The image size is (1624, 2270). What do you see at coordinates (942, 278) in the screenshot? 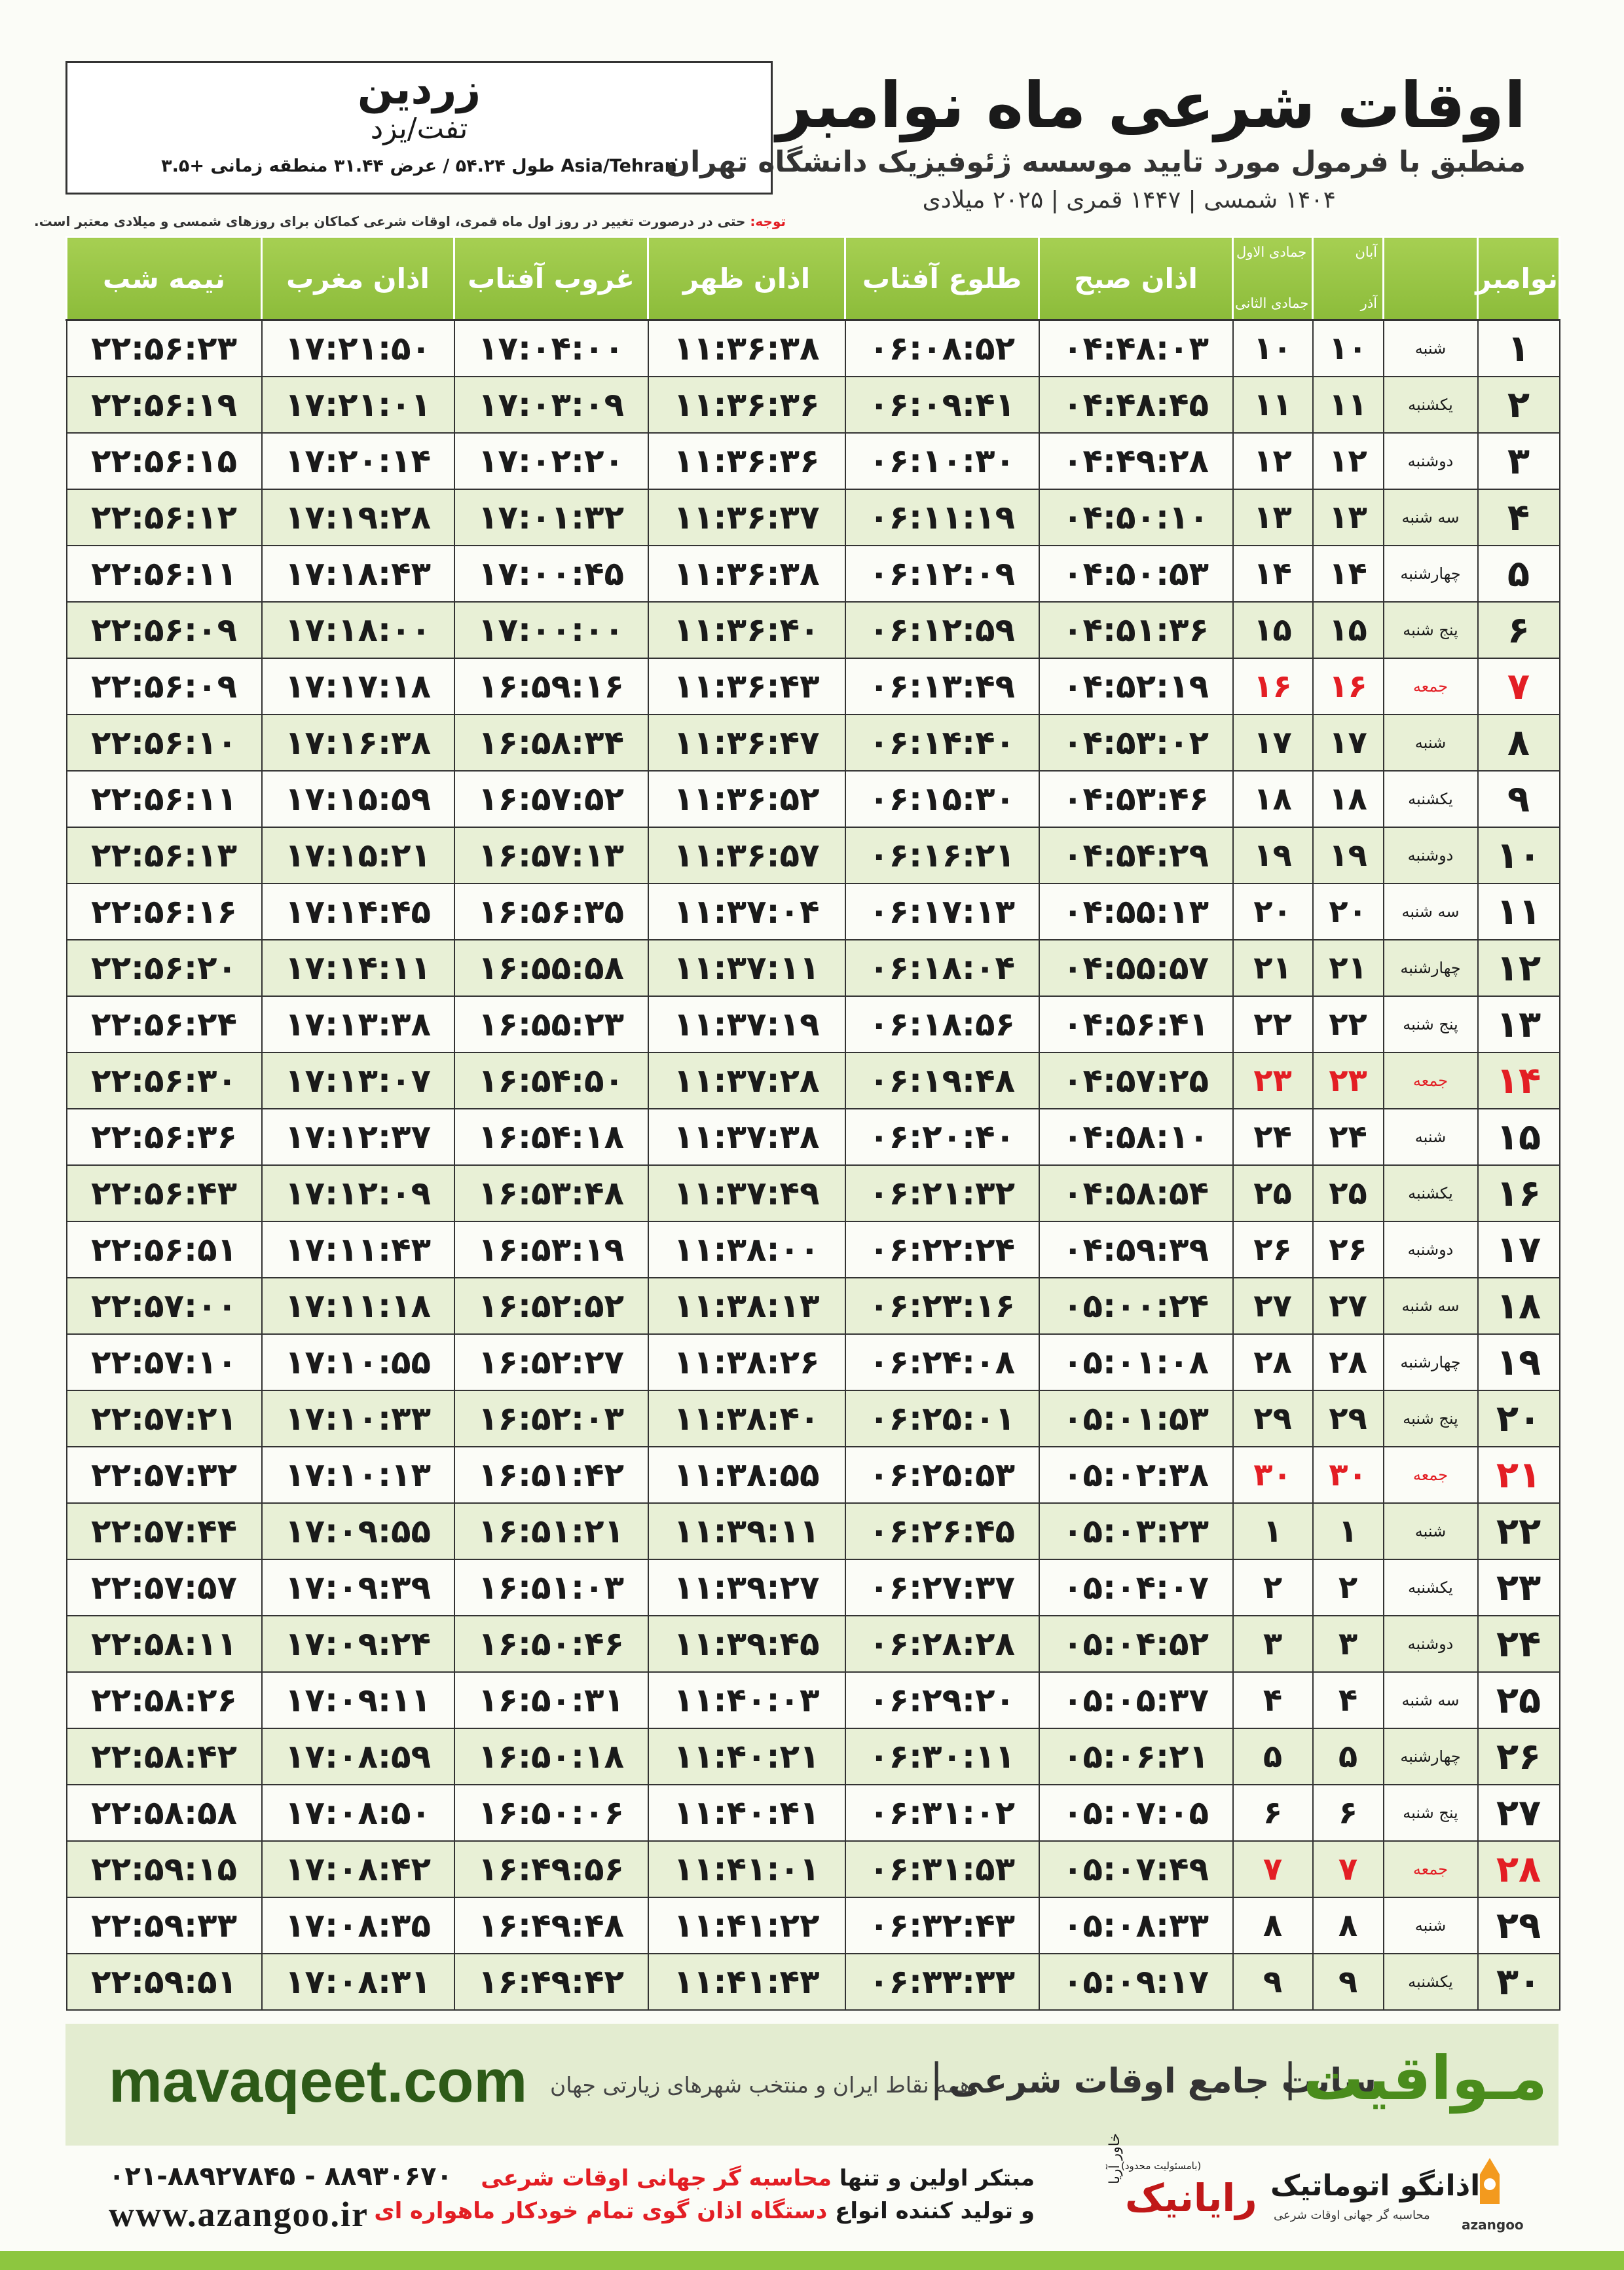
I see `column-header: طلوع آفتاب` at bounding box center [942, 278].